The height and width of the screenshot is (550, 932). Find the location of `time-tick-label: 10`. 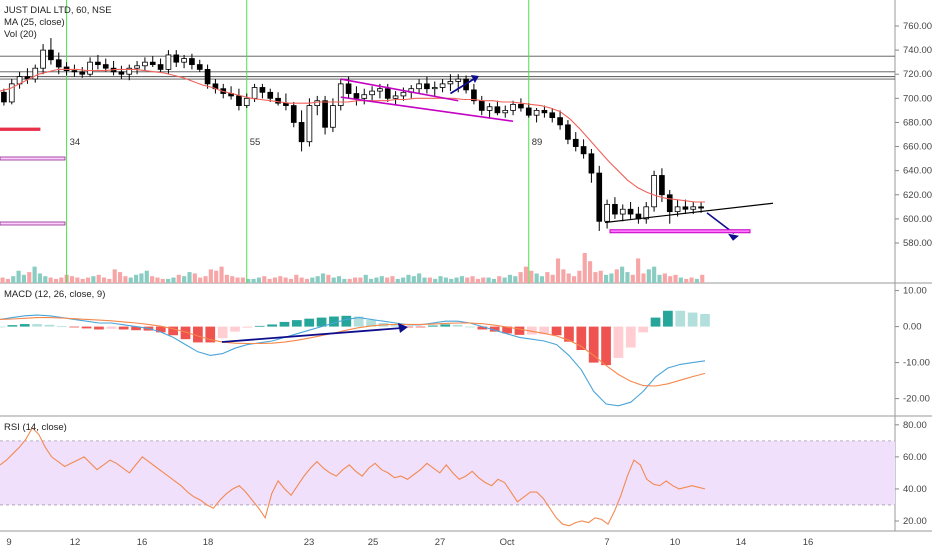

time-tick-label: 10 is located at coordinates (675, 542).